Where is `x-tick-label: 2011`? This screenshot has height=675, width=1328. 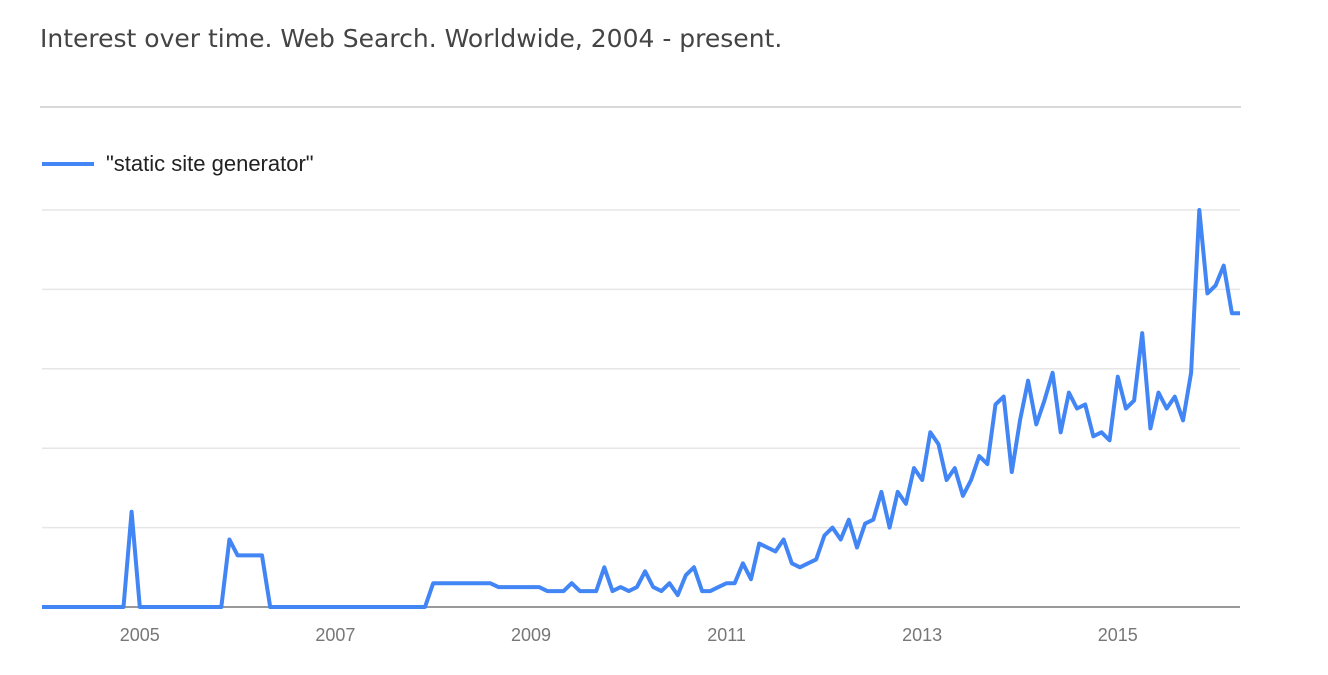 x-tick-label: 2011 is located at coordinates (726, 635).